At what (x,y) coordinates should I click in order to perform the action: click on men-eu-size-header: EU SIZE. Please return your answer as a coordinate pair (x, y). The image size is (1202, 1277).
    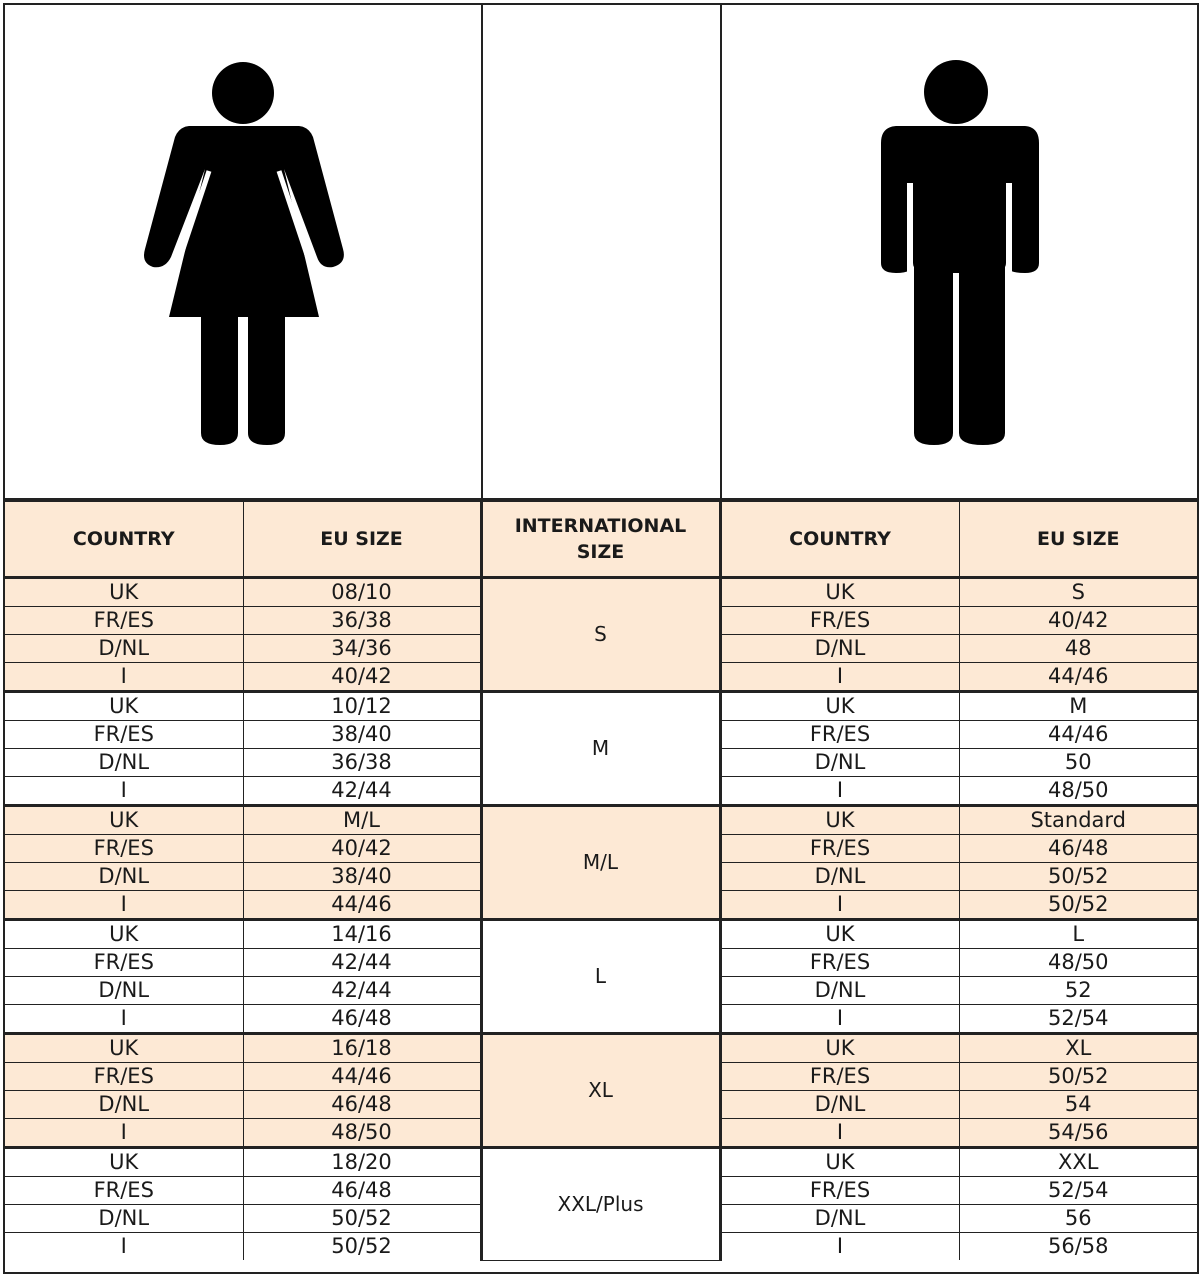
    Looking at the image, I should click on (1077, 540).